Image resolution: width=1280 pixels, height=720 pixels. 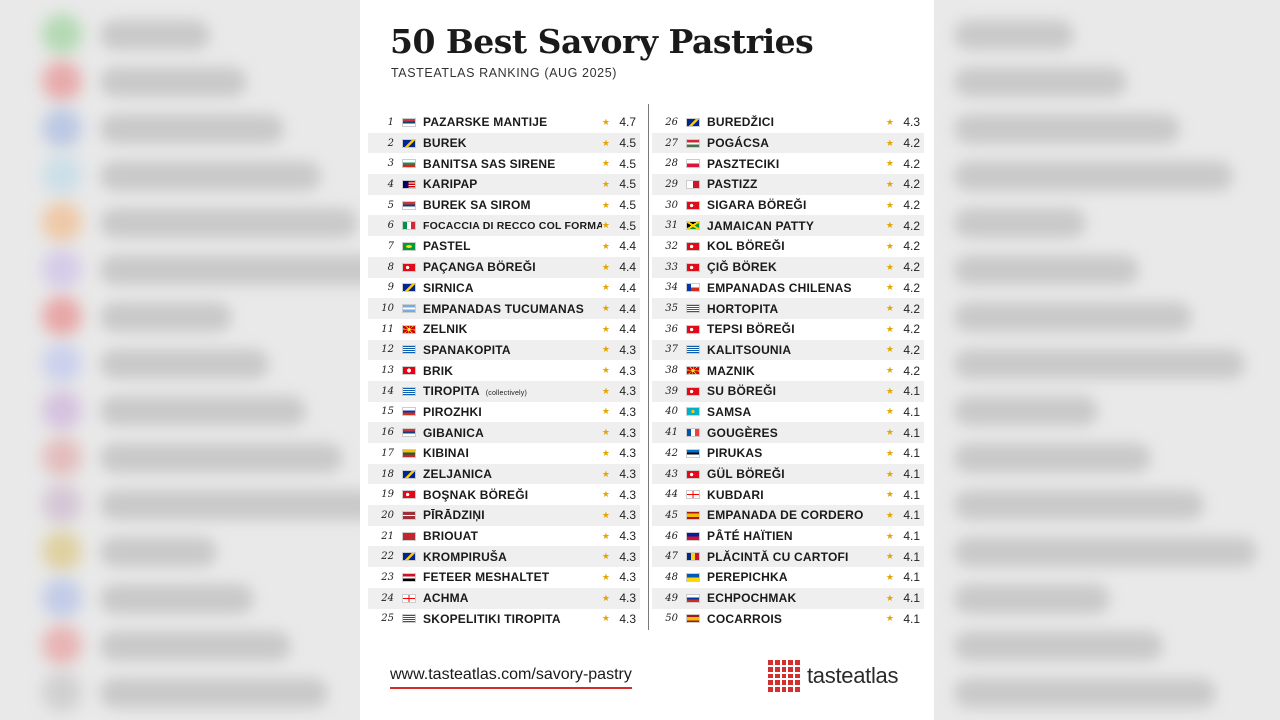 I want to click on brand-logo: tasteatlas, so click(x=833, y=676).